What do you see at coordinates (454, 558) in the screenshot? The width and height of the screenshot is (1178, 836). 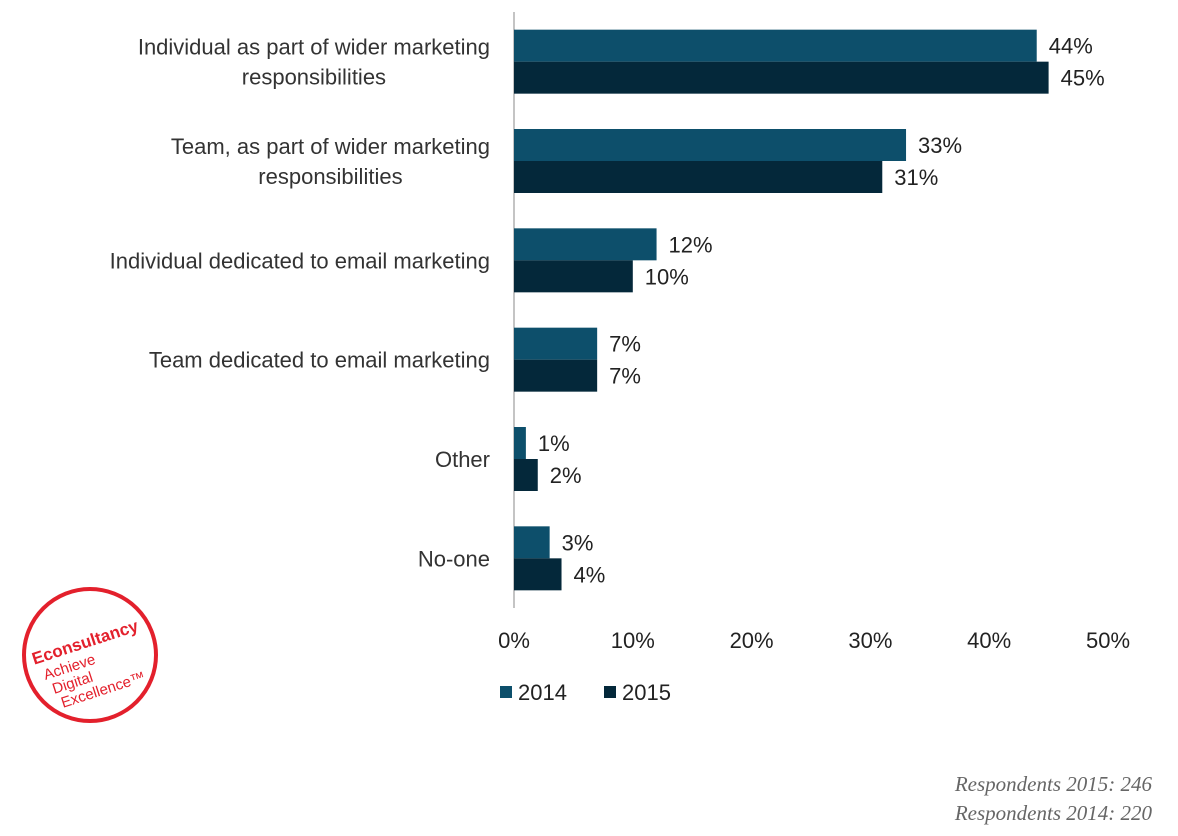 I see `category-label: No-one` at bounding box center [454, 558].